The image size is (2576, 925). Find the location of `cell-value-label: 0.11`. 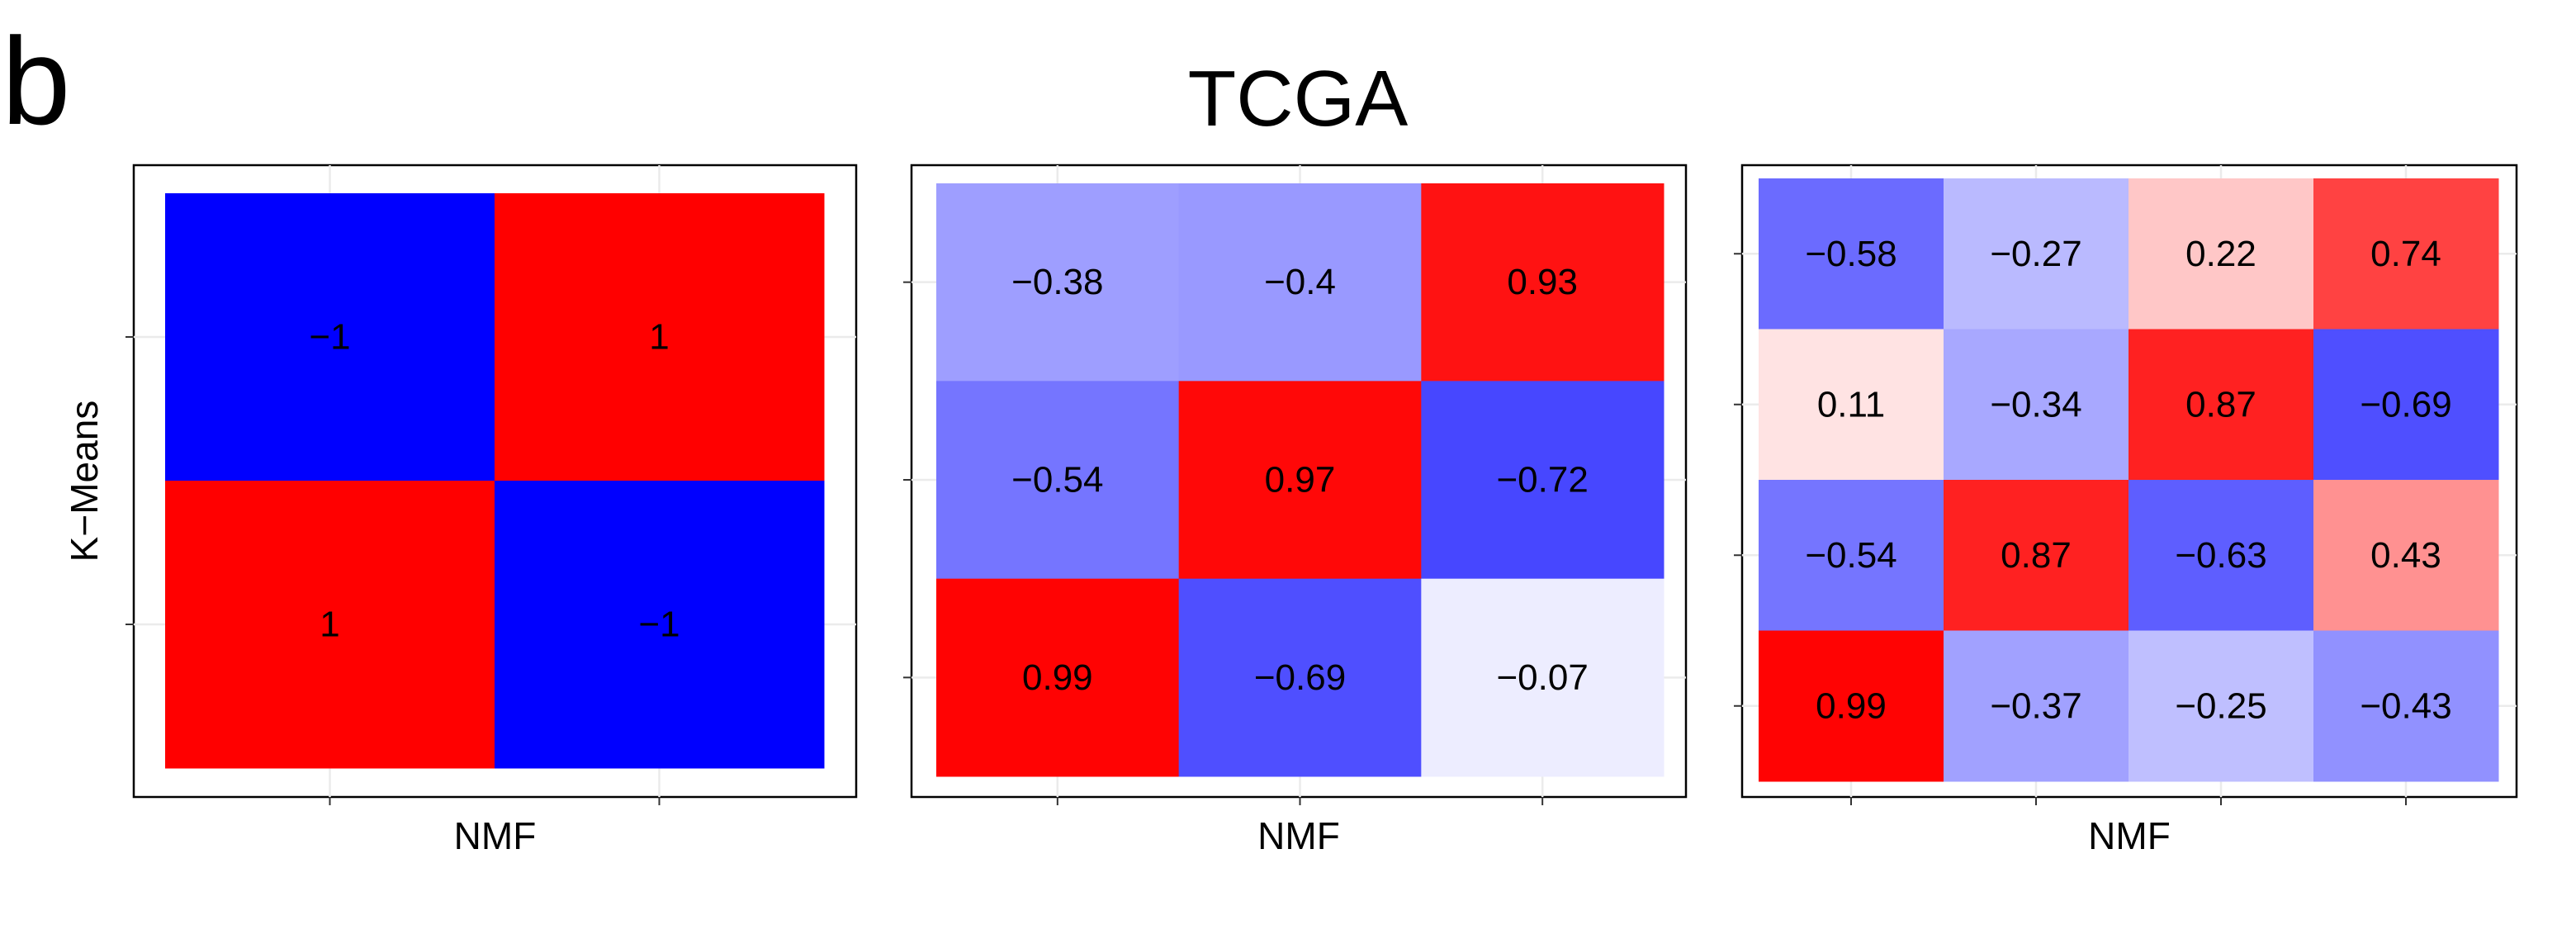

cell-value-label: 0.11 is located at coordinates (1851, 404).